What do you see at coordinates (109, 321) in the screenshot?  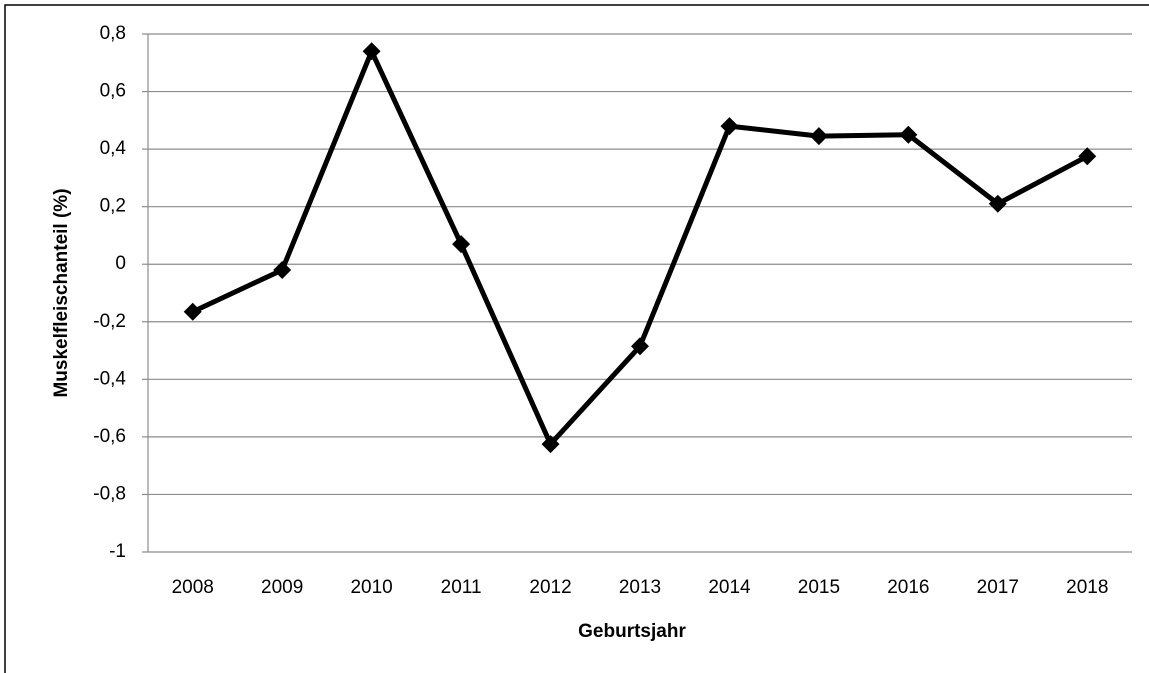 I see `y-tick-label: -0,2` at bounding box center [109, 321].